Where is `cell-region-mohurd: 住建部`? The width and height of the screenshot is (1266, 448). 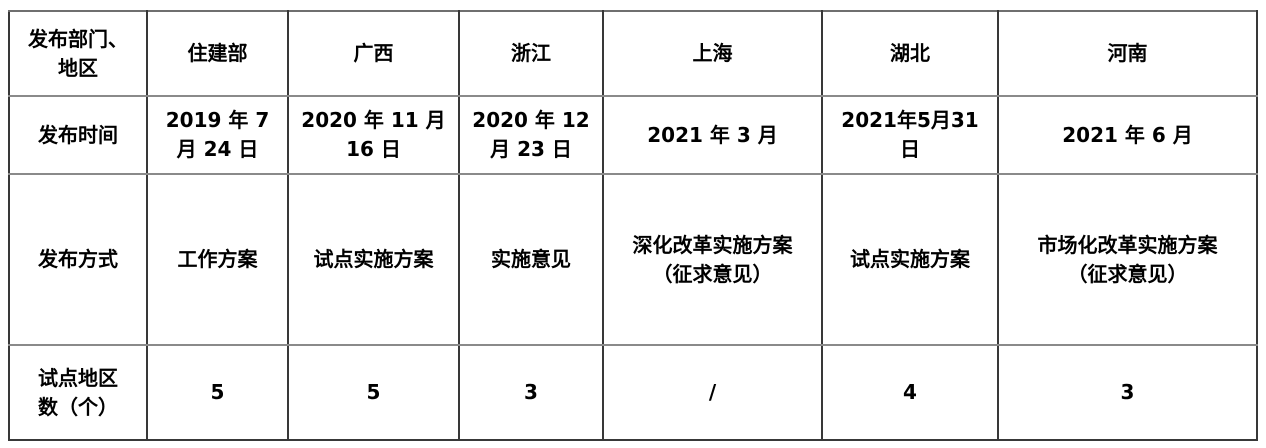 cell-region-mohurd: 住建部 is located at coordinates (217, 53).